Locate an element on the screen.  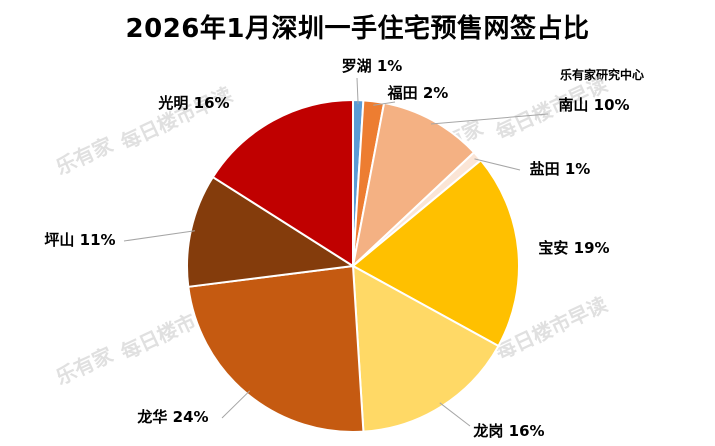
slice-label: 龙岗 16% is located at coordinates (508, 431).